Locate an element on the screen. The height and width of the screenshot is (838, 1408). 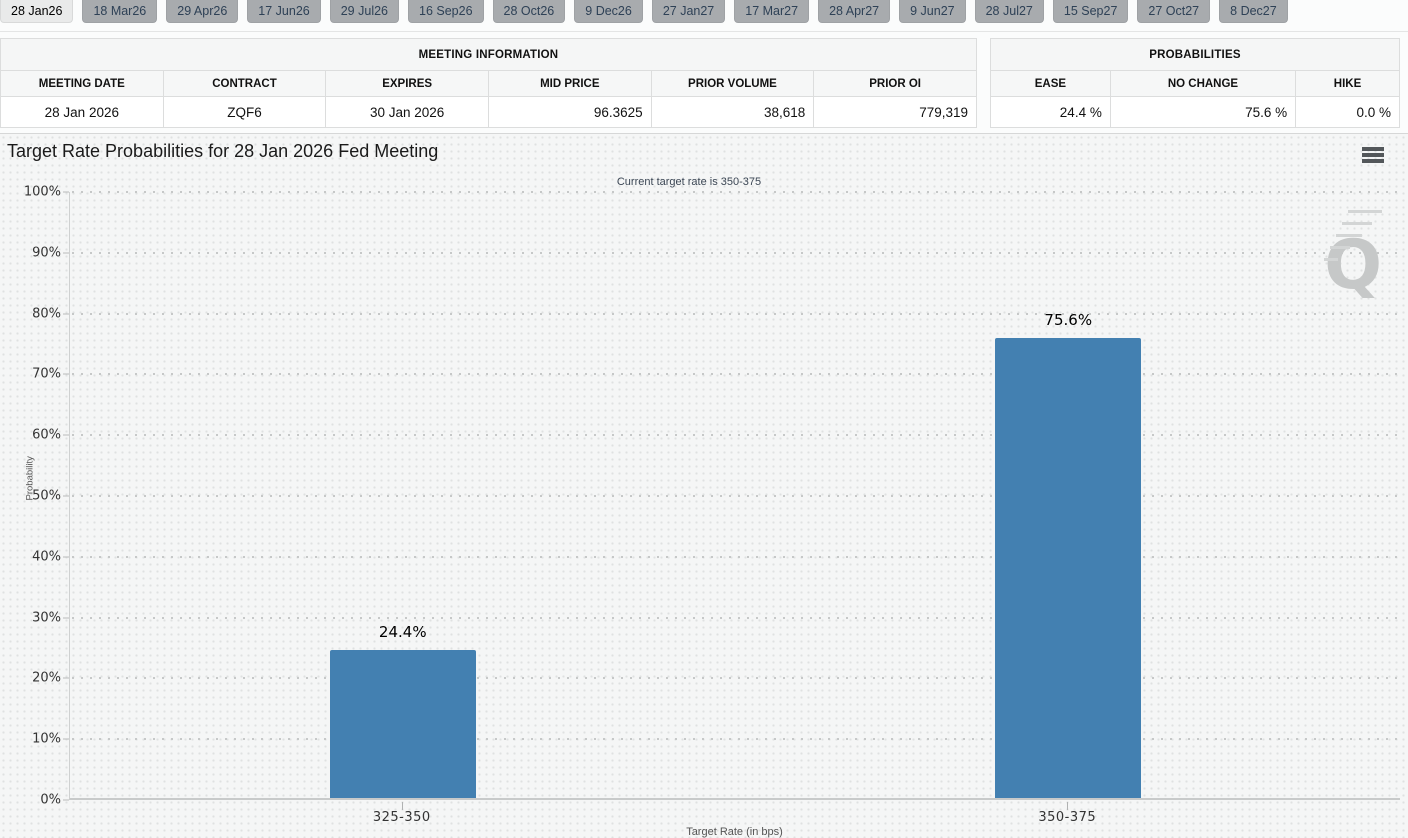
column-header: MID PRICE is located at coordinates (569, 83).